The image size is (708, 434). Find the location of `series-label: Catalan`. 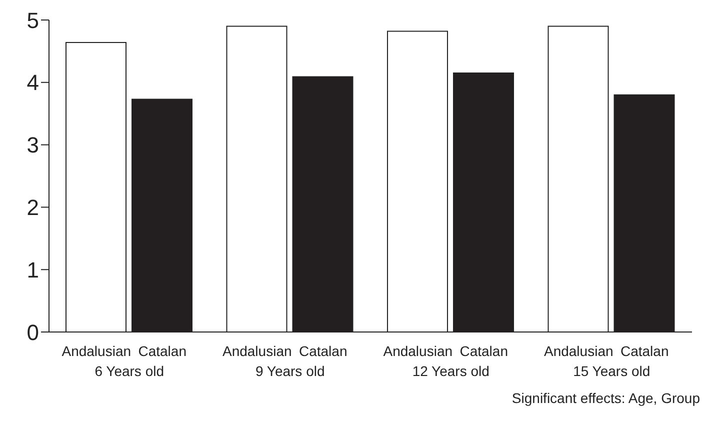

series-label: Catalan is located at coordinates (162, 351).